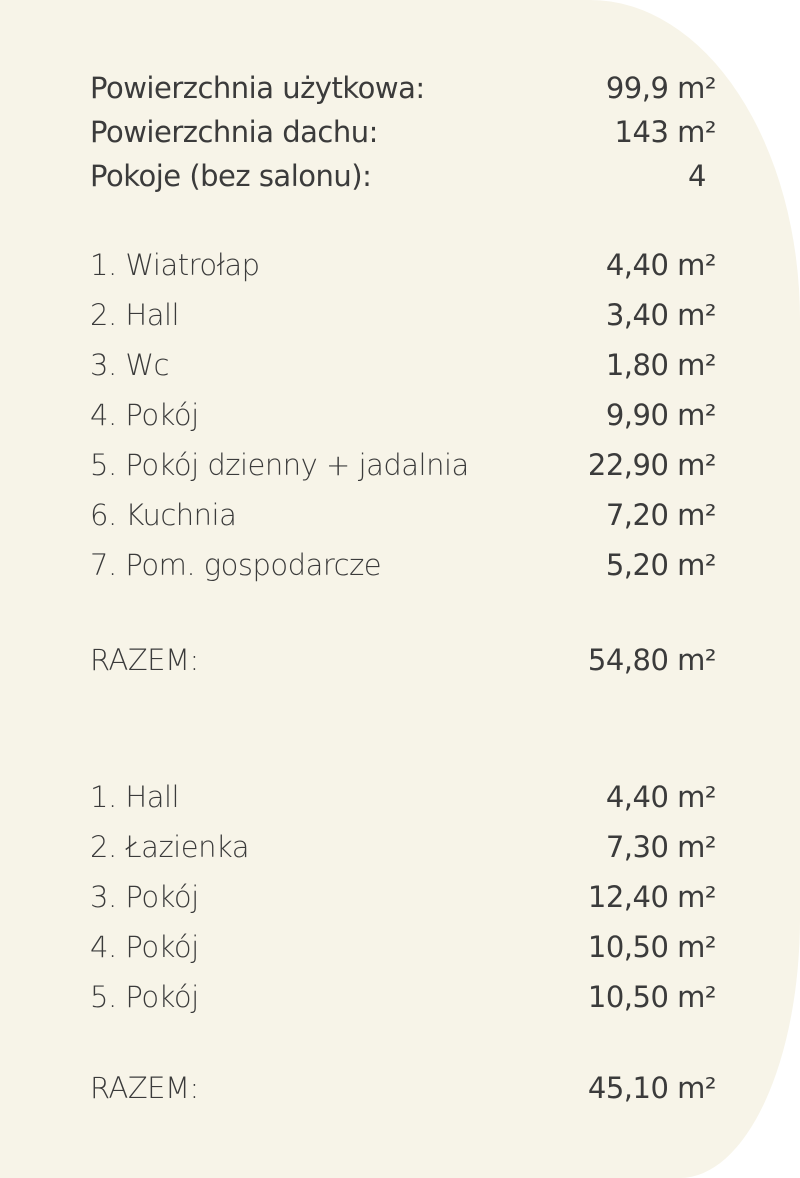 This screenshot has height=1178, width=800. What do you see at coordinates (403, 947) in the screenshot?
I see `room-row: 4. Pokój 10,50 m²` at bounding box center [403, 947].